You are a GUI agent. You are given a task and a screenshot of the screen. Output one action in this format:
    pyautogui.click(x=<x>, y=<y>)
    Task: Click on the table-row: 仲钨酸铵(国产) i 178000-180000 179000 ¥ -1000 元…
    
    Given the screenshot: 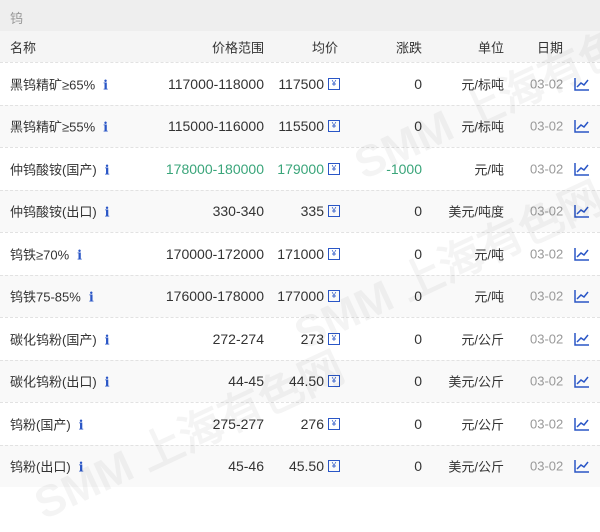 What is the action you would take?
    pyautogui.click(x=300, y=168)
    